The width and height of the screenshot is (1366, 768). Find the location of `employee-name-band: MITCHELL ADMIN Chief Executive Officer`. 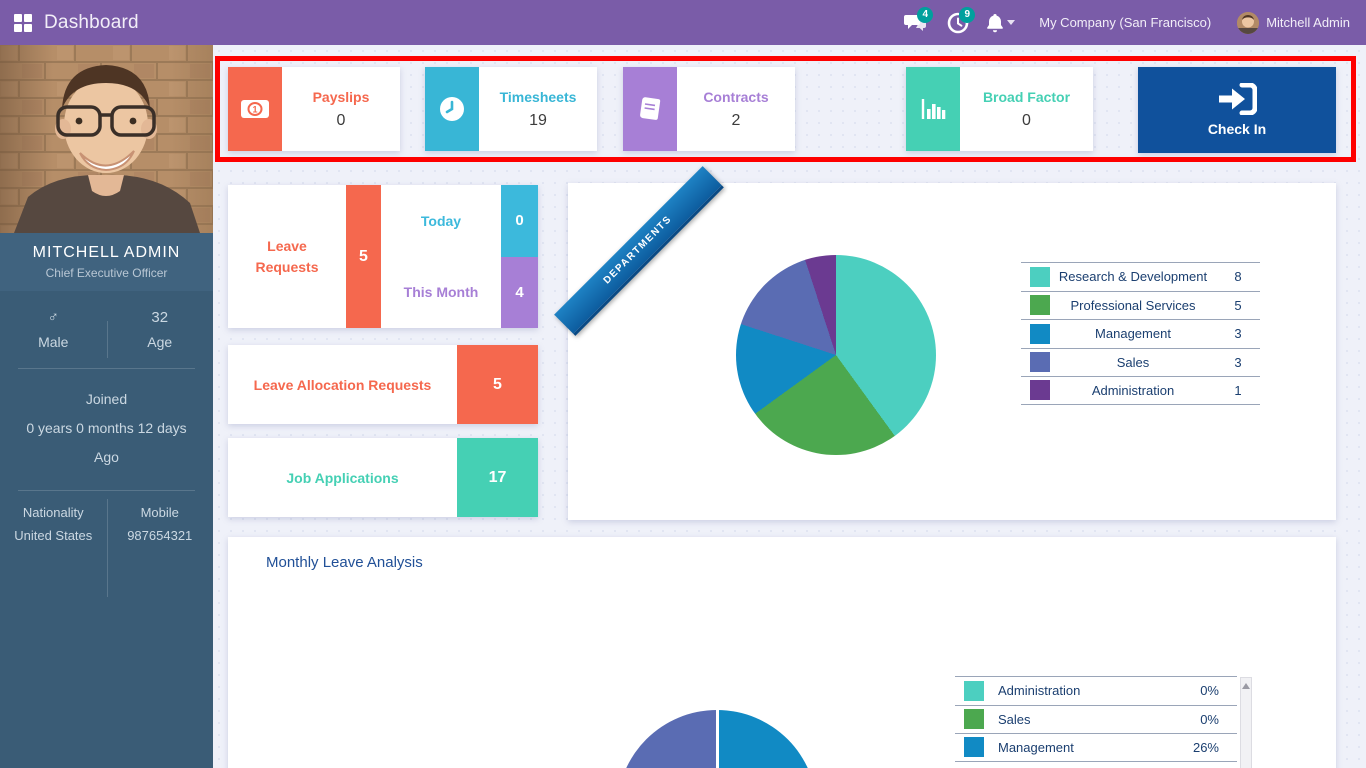

employee-name-band: MITCHELL ADMIN Chief Executive Officer is located at coordinates (106, 262).